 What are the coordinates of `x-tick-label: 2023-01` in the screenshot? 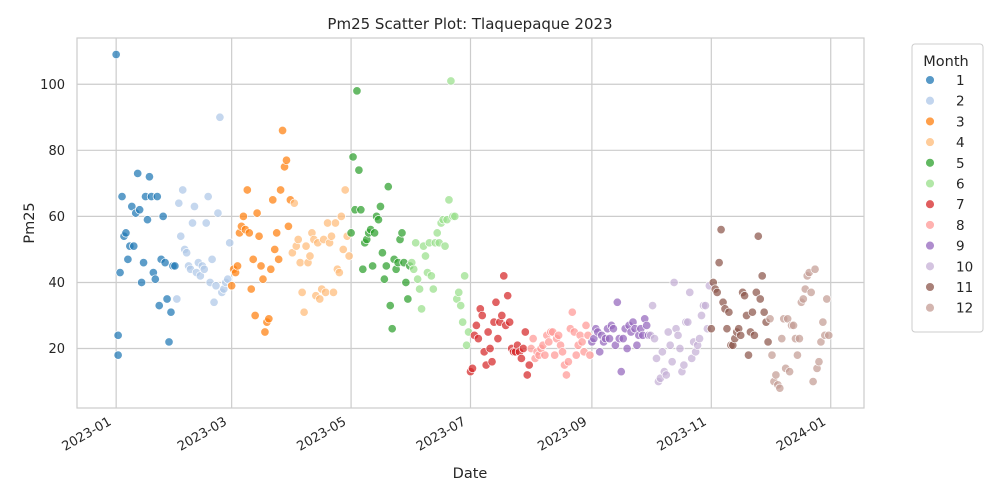 It's located at (87, 434).